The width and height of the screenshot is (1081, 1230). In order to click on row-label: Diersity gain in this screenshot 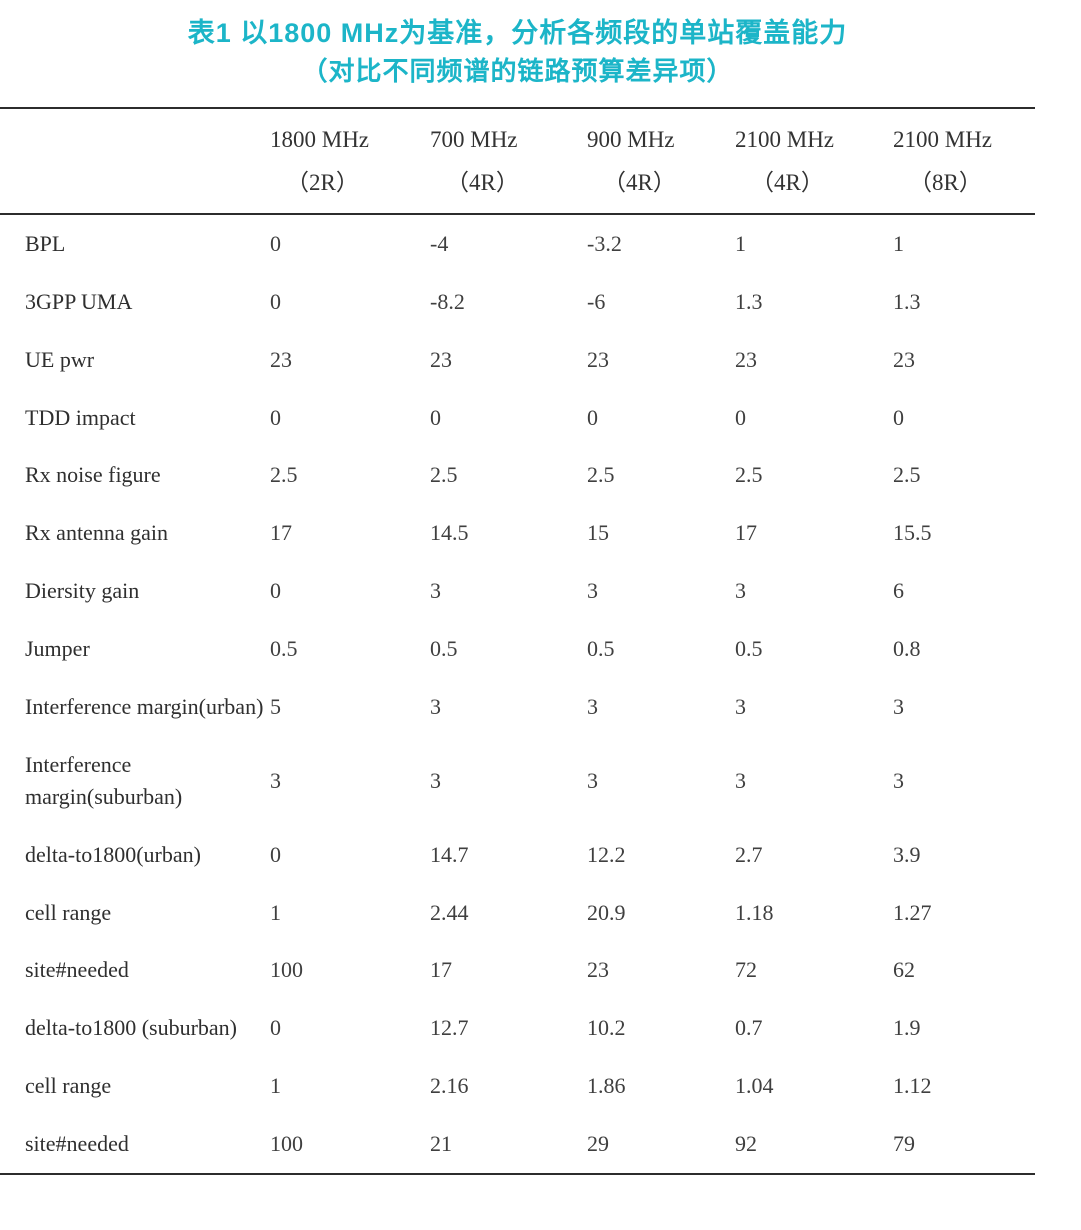, I will do `click(82, 591)`.